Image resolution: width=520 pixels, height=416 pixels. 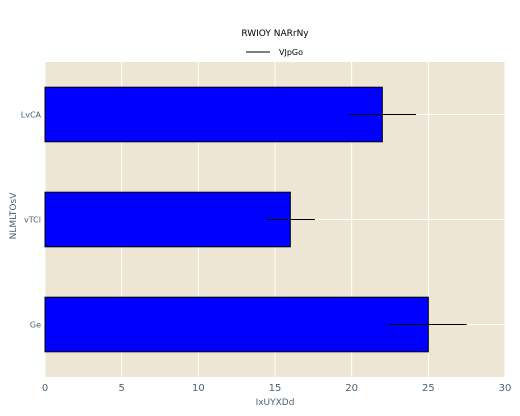 I want to click on x-tick-label: 15, so click(x=275, y=388).